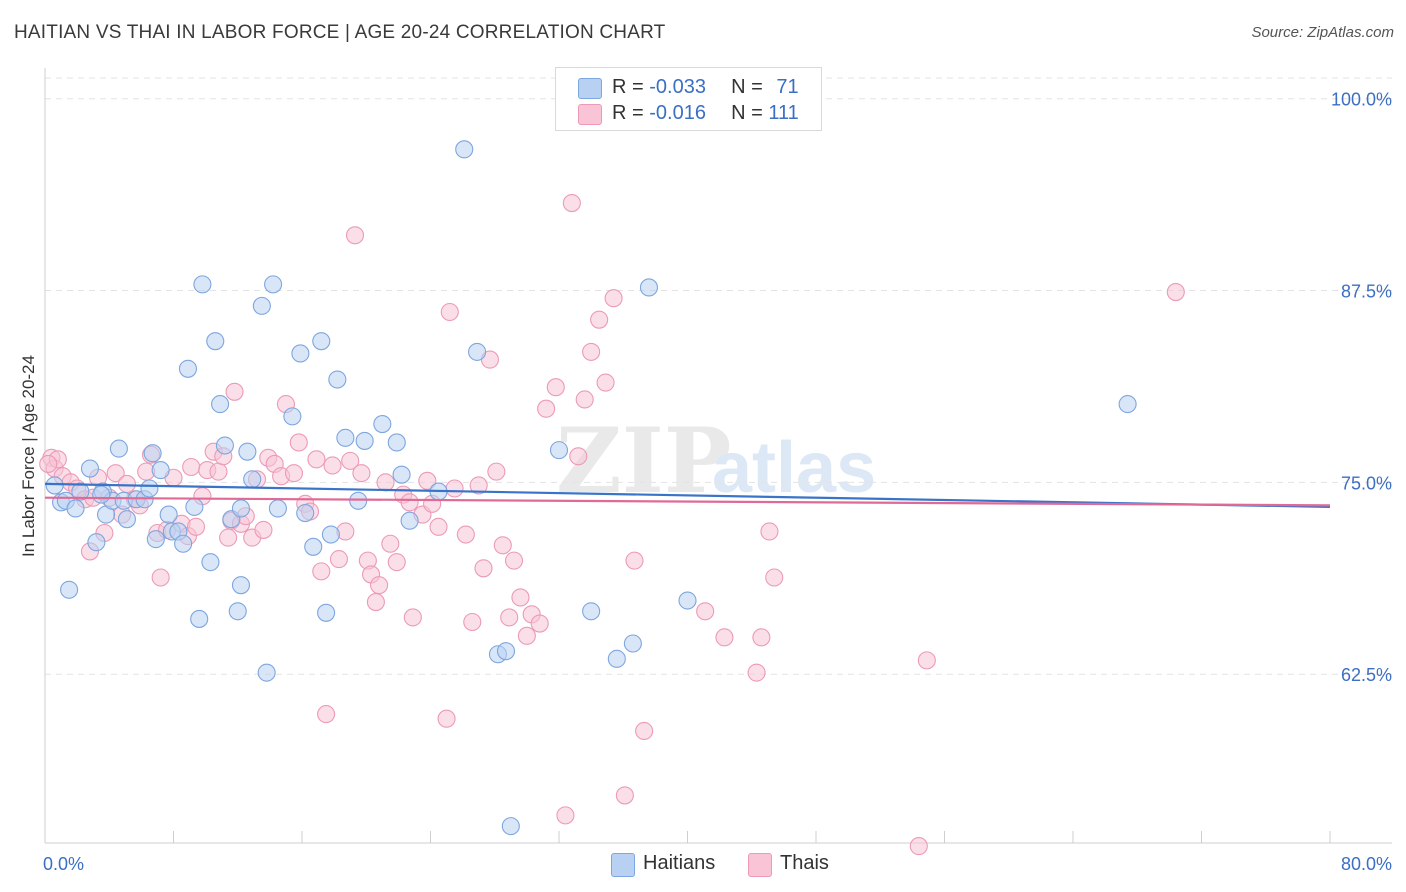 The image size is (1406, 892). I want to click on y-tick-labels: 62.5% 75.0% 87.5% 100.0%, so click(1361, 387).